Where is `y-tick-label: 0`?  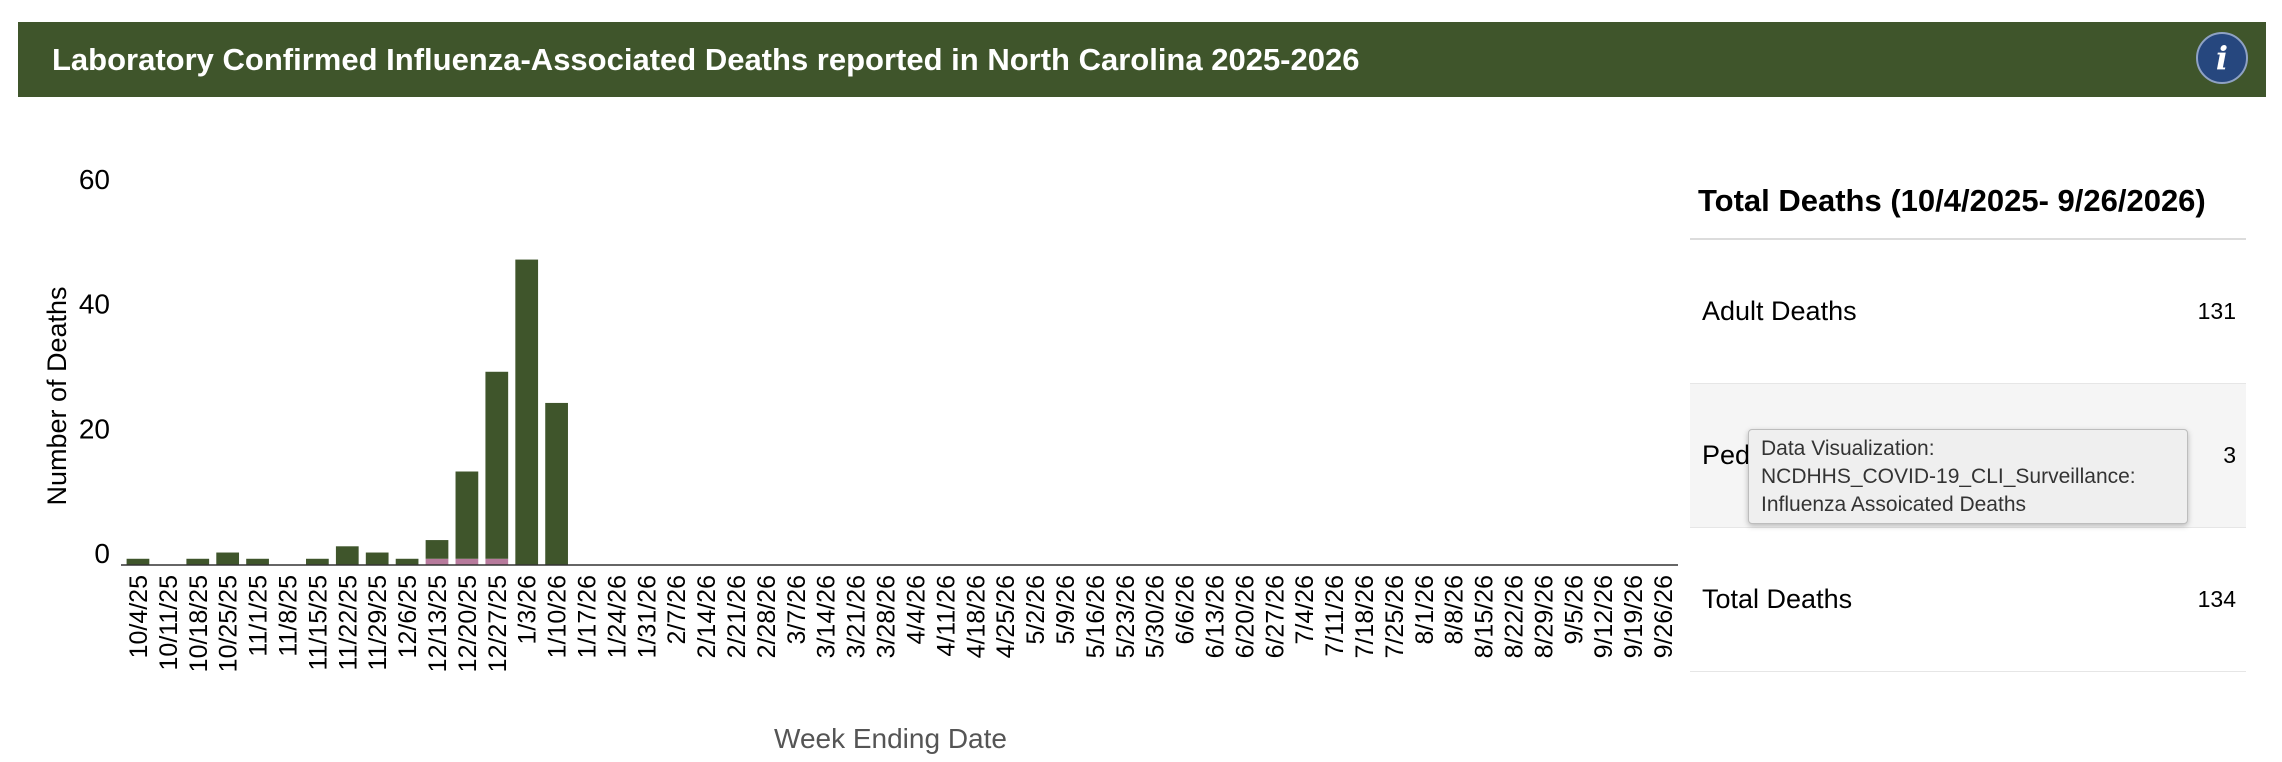
y-tick-label: 0 is located at coordinates (102, 553).